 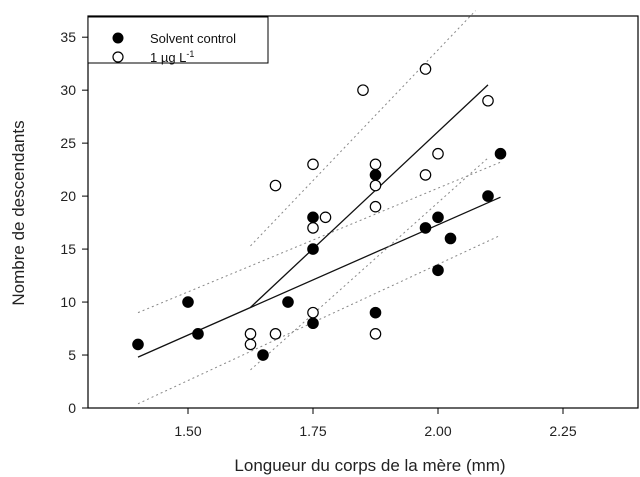 What do you see at coordinates (68, 143) in the screenshot?
I see `y-tick-label: 25` at bounding box center [68, 143].